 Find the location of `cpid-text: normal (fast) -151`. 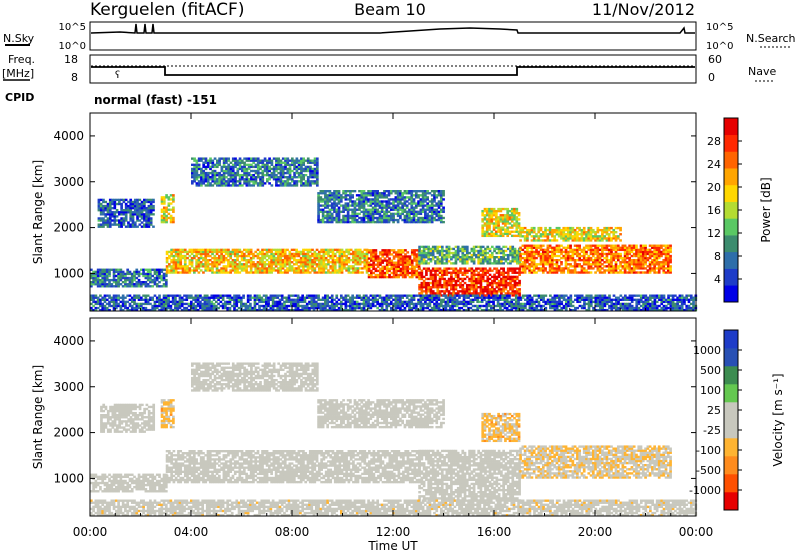

cpid-text: normal (fast) -151 is located at coordinates (155, 100).